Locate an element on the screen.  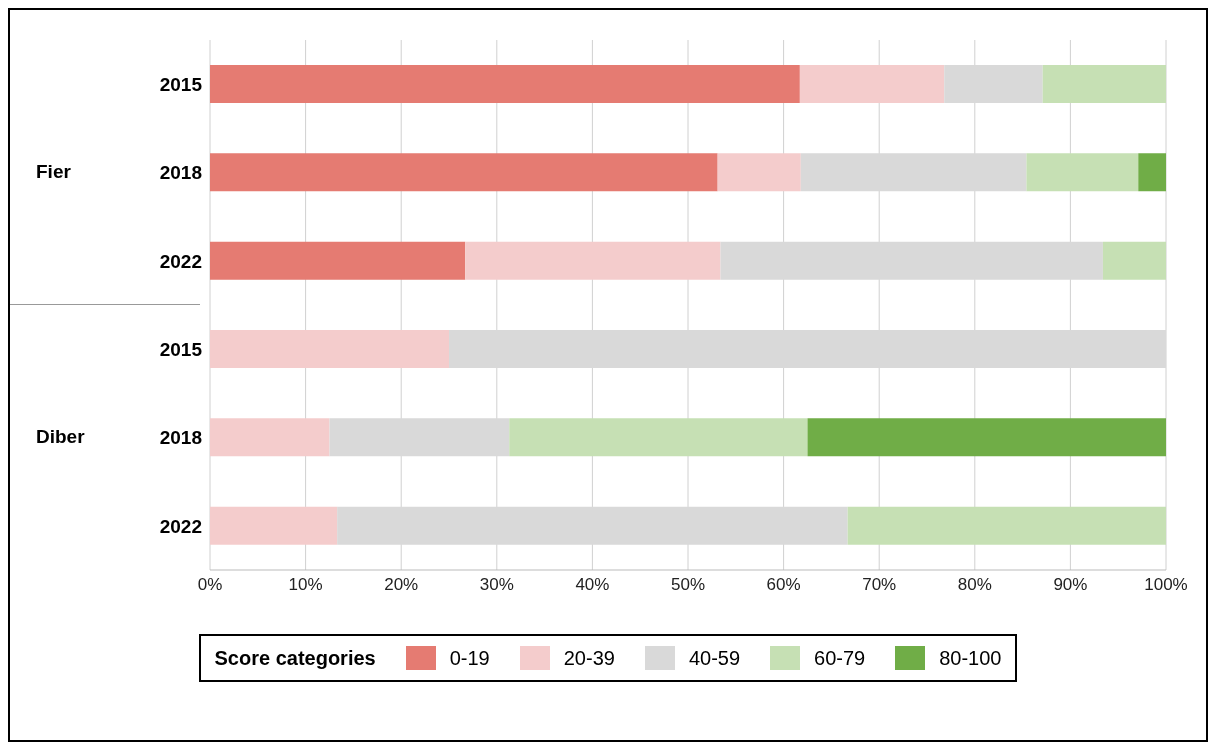
x-tick-label: 50% is located at coordinates (688, 585).